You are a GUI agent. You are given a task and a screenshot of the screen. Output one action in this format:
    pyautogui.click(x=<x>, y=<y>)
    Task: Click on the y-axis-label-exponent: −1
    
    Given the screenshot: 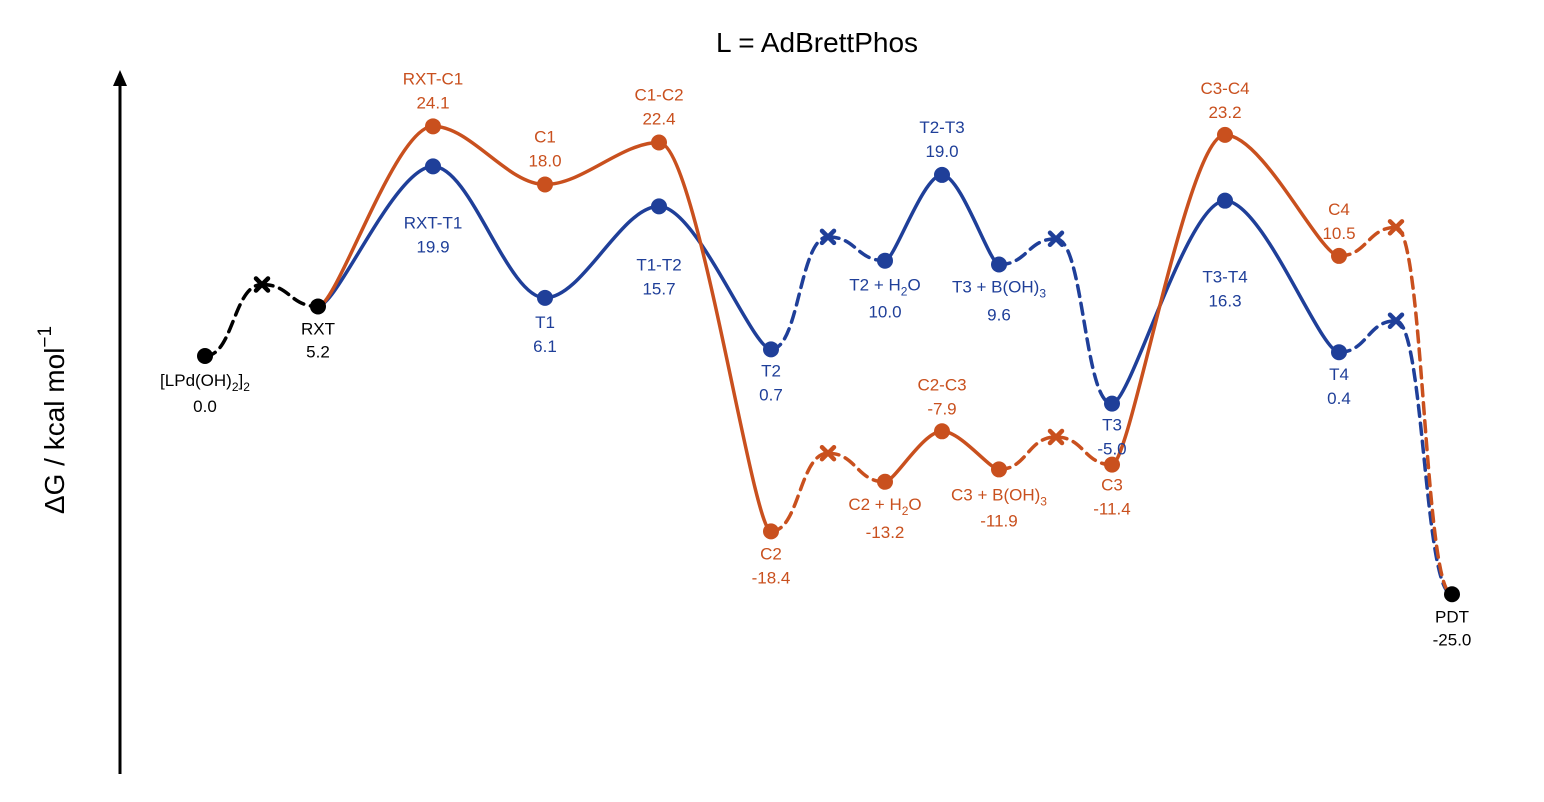 What is the action you would take?
    pyautogui.click(x=45, y=337)
    